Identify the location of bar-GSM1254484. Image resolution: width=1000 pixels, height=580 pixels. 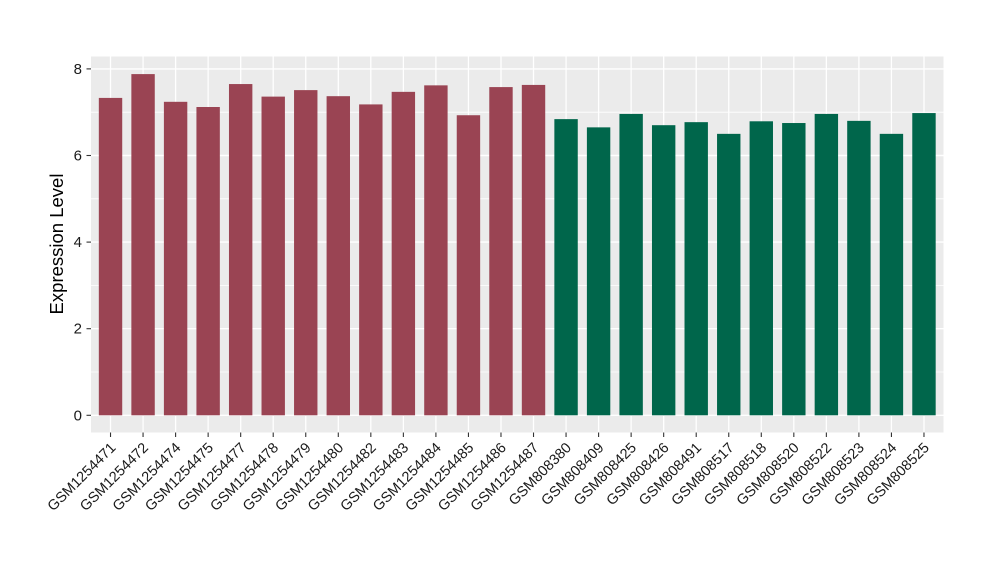
(436, 250).